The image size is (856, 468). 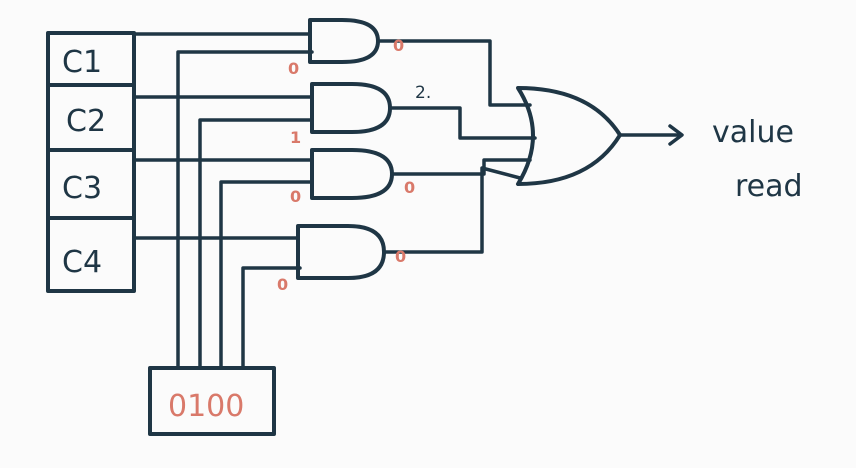 I want to click on select-bus-wires, so click(x=245, y=210).